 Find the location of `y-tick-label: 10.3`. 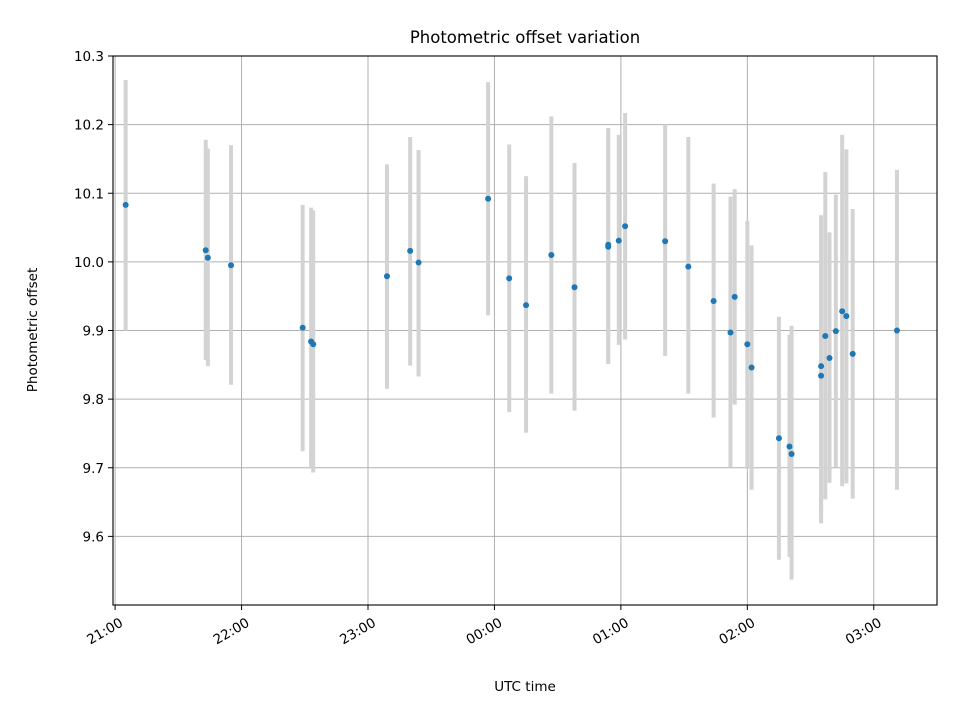

y-tick-label: 10.3 is located at coordinates (89, 57).